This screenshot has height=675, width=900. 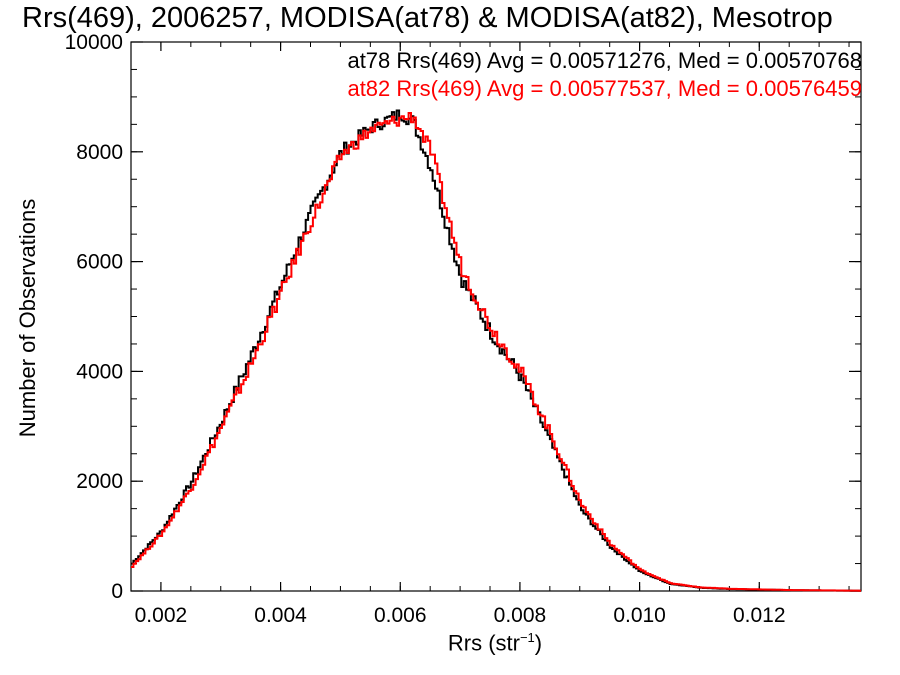 What do you see at coordinates (400, 615) in the screenshot?
I see `x-tick-label: 0.006` at bounding box center [400, 615].